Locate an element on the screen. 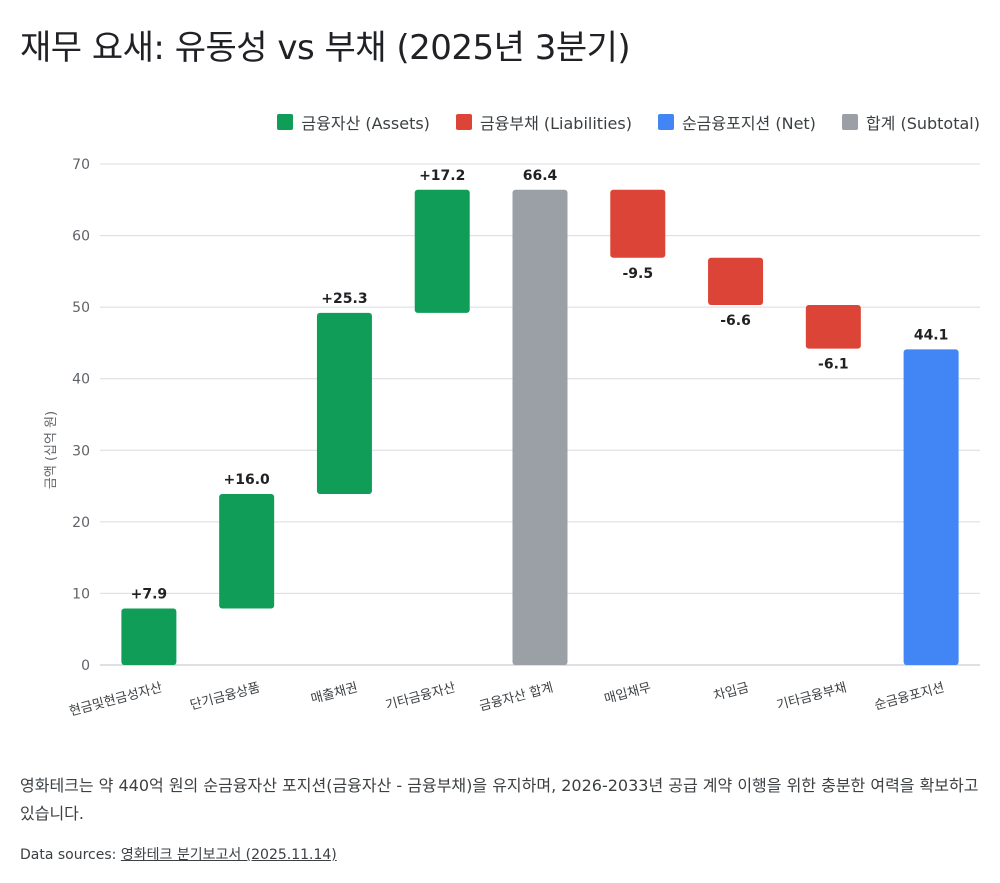  x-tick-label: 현금및현금성자산 is located at coordinates (116, 699).